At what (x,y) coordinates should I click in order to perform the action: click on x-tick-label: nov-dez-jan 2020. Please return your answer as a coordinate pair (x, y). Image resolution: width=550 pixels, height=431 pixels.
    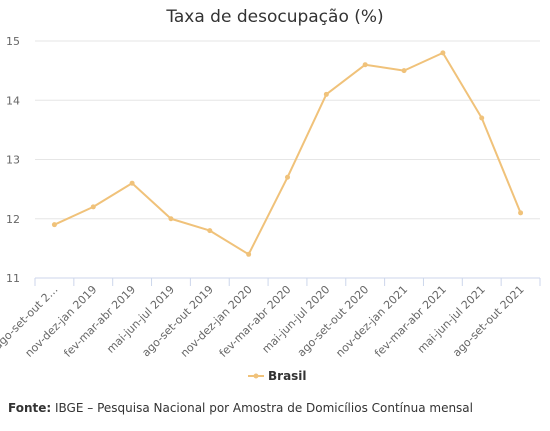
    Looking at the image, I should click on (216, 321).